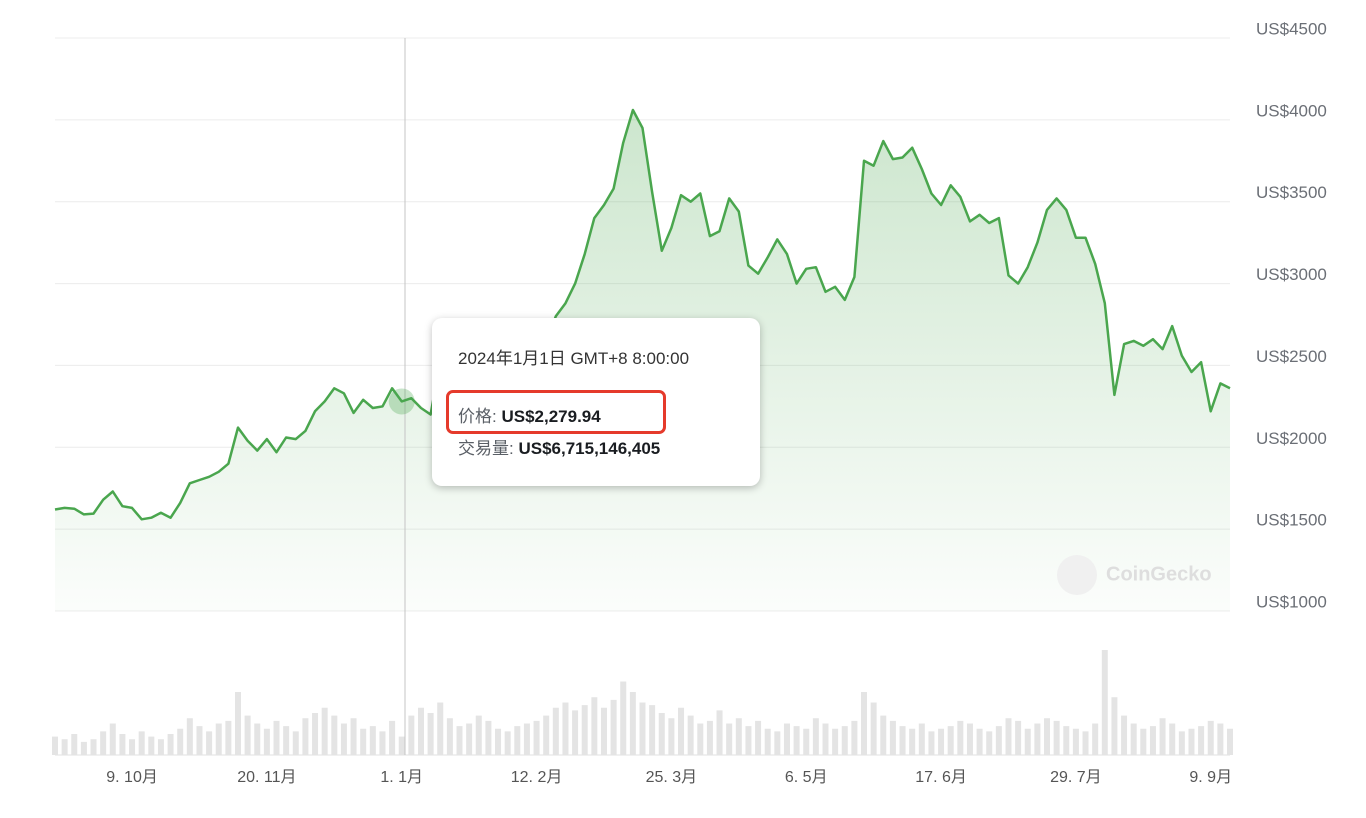  Describe the element at coordinates (132, 777) in the screenshot. I see `x-tick-label: 9. 10月` at that location.